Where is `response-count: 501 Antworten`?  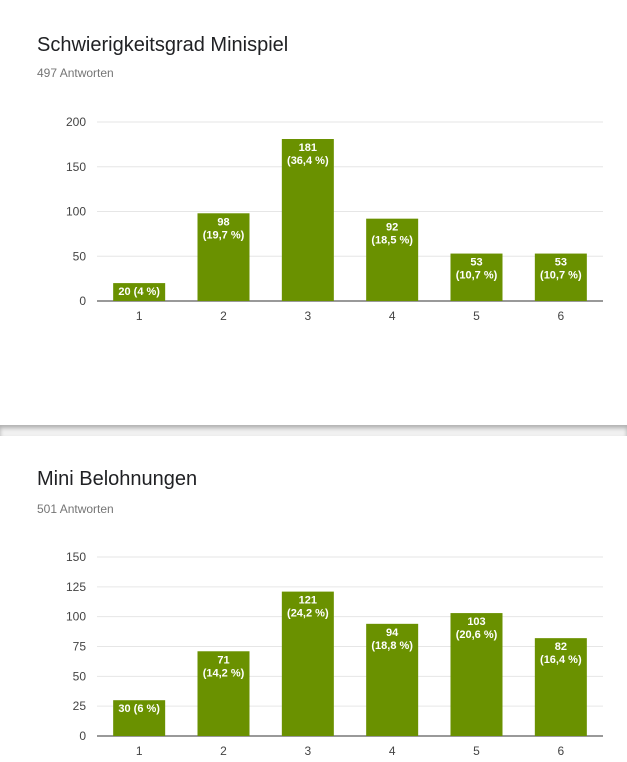
response-count: 501 Antworten is located at coordinates (75, 509).